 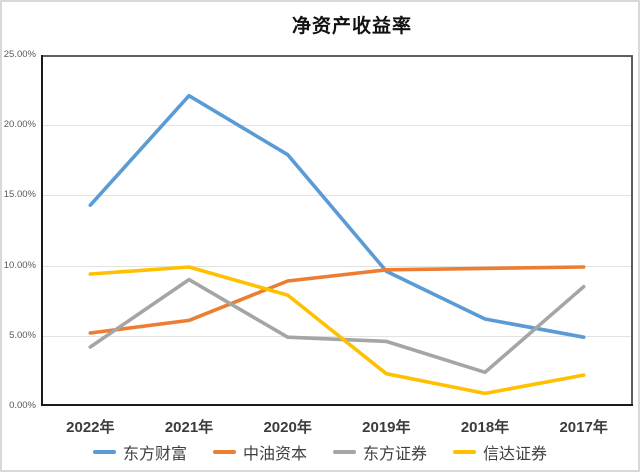 What do you see at coordinates (515, 454) in the screenshot?
I see `legend-label: 信达证券` at bounding box center [515, 454].